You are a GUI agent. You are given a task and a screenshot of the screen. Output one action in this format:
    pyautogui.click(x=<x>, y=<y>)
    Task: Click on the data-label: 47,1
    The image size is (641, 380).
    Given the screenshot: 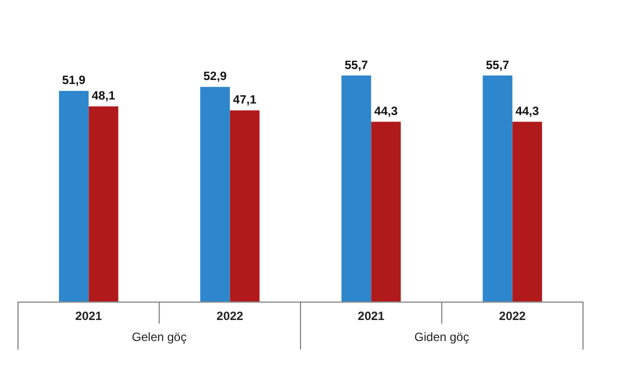 What is the action you would take?
    pyautogui.click(x=245, y=99)
    